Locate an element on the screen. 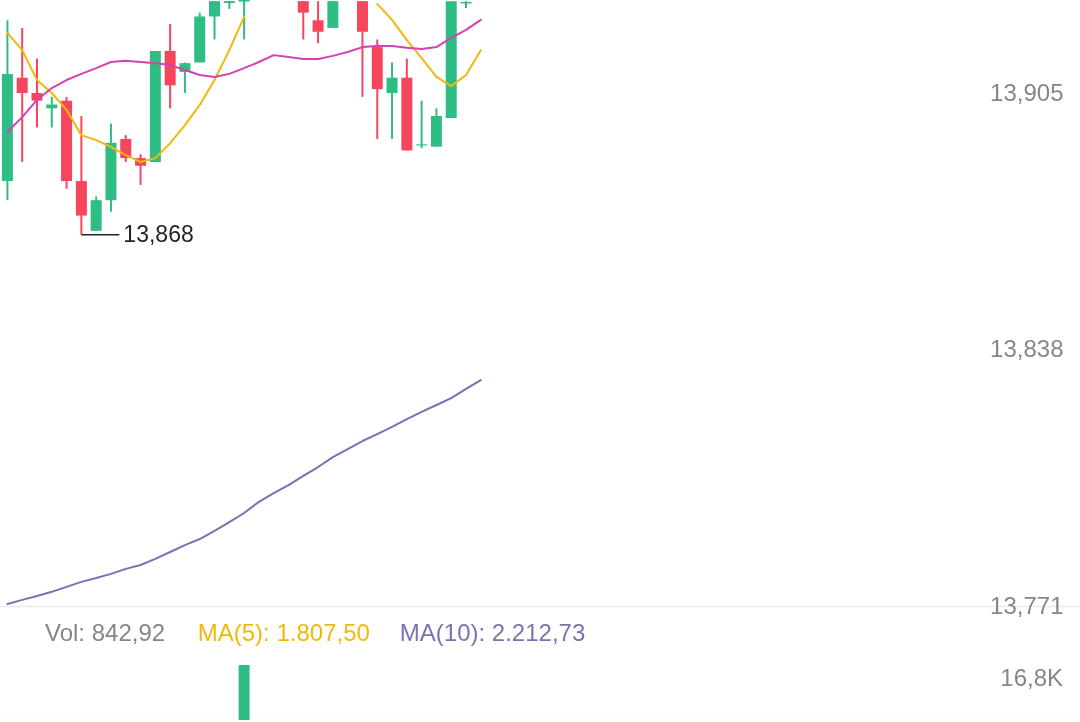 The width and height of the screenshot is (1080, 722). y-tick-label: 13,771 is located at coordinates (1027, 605).